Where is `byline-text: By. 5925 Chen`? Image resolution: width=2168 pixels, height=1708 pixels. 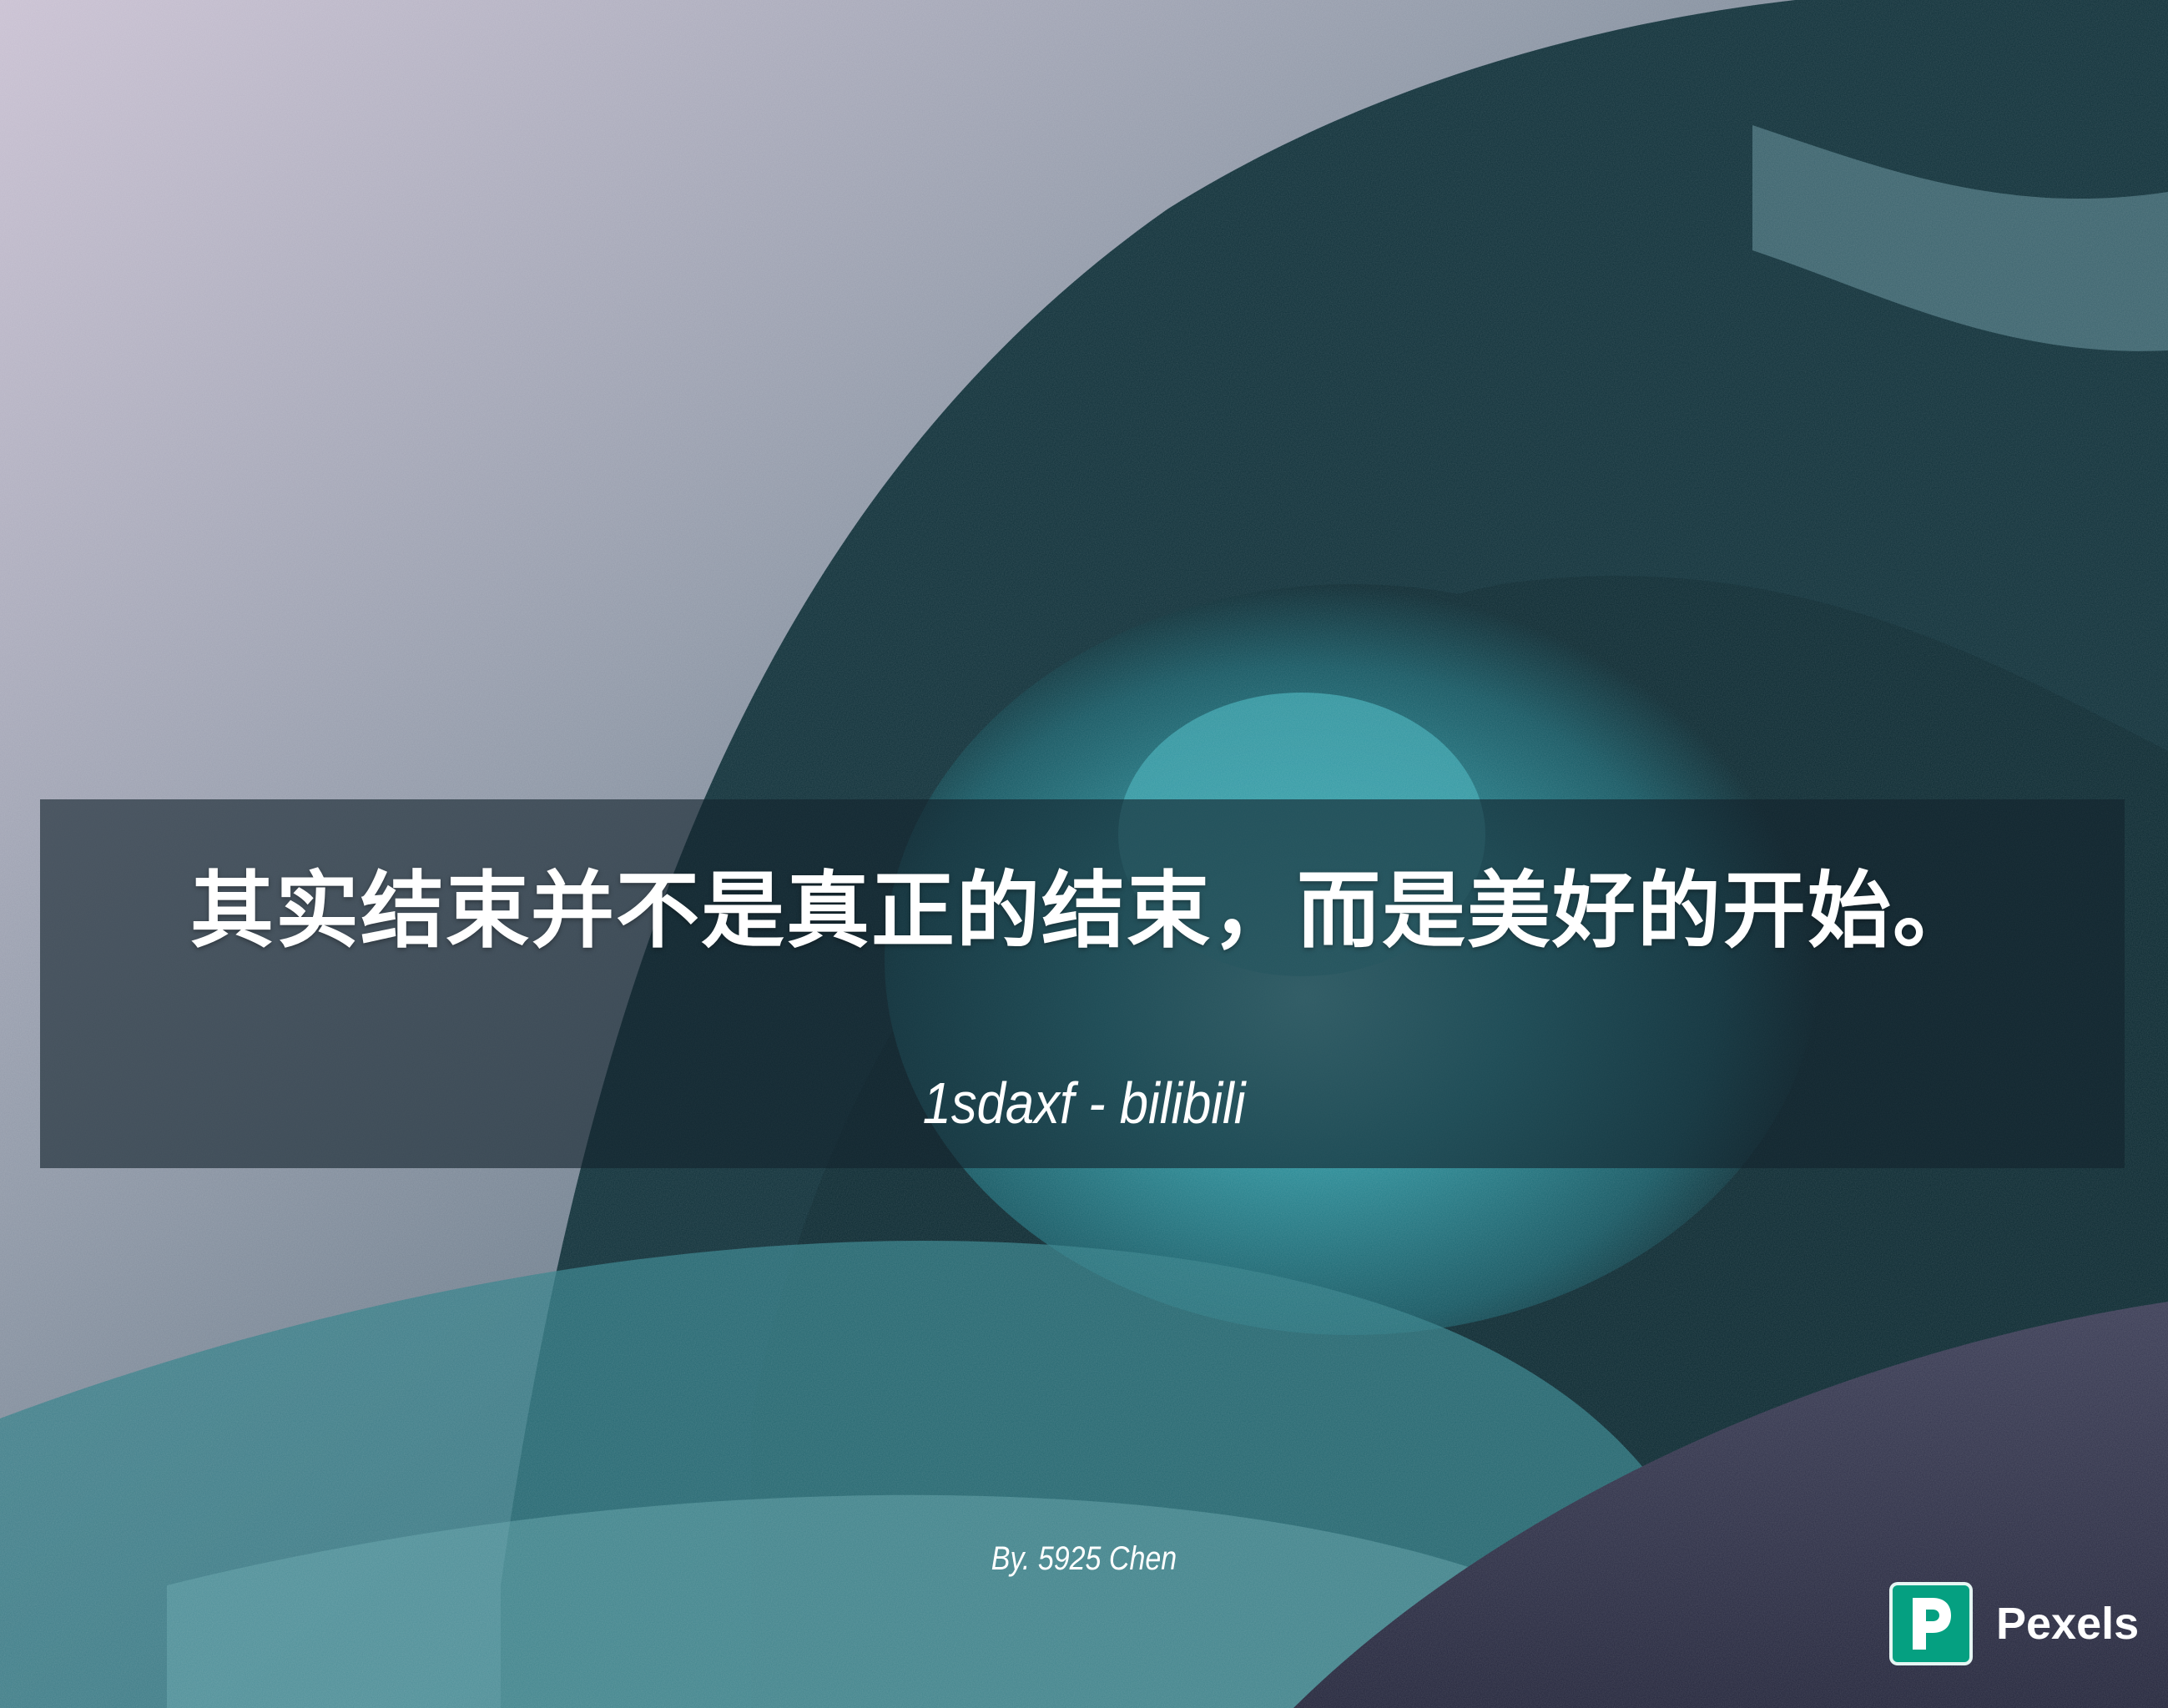 byline-text: By. 5925 Chen is located at coordinates (1084, 1558).